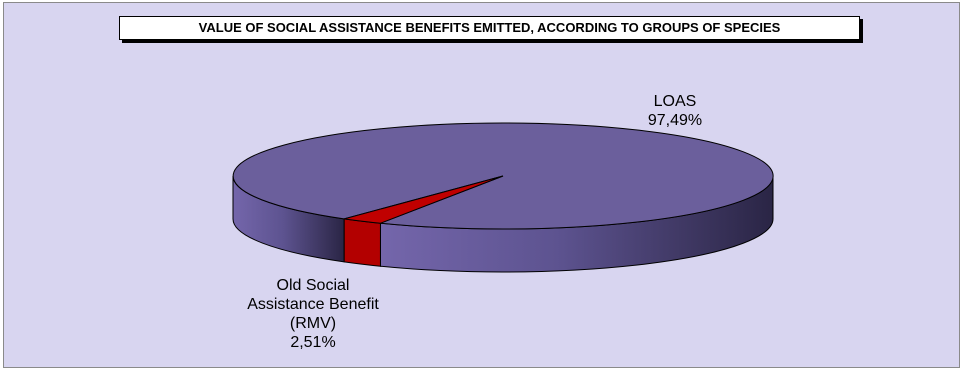  What do you see at coordinates (313, 323) in the screenshot?
I see `slice-label-rmv-line-3: (RMV)` at bounding box center [313, 323].